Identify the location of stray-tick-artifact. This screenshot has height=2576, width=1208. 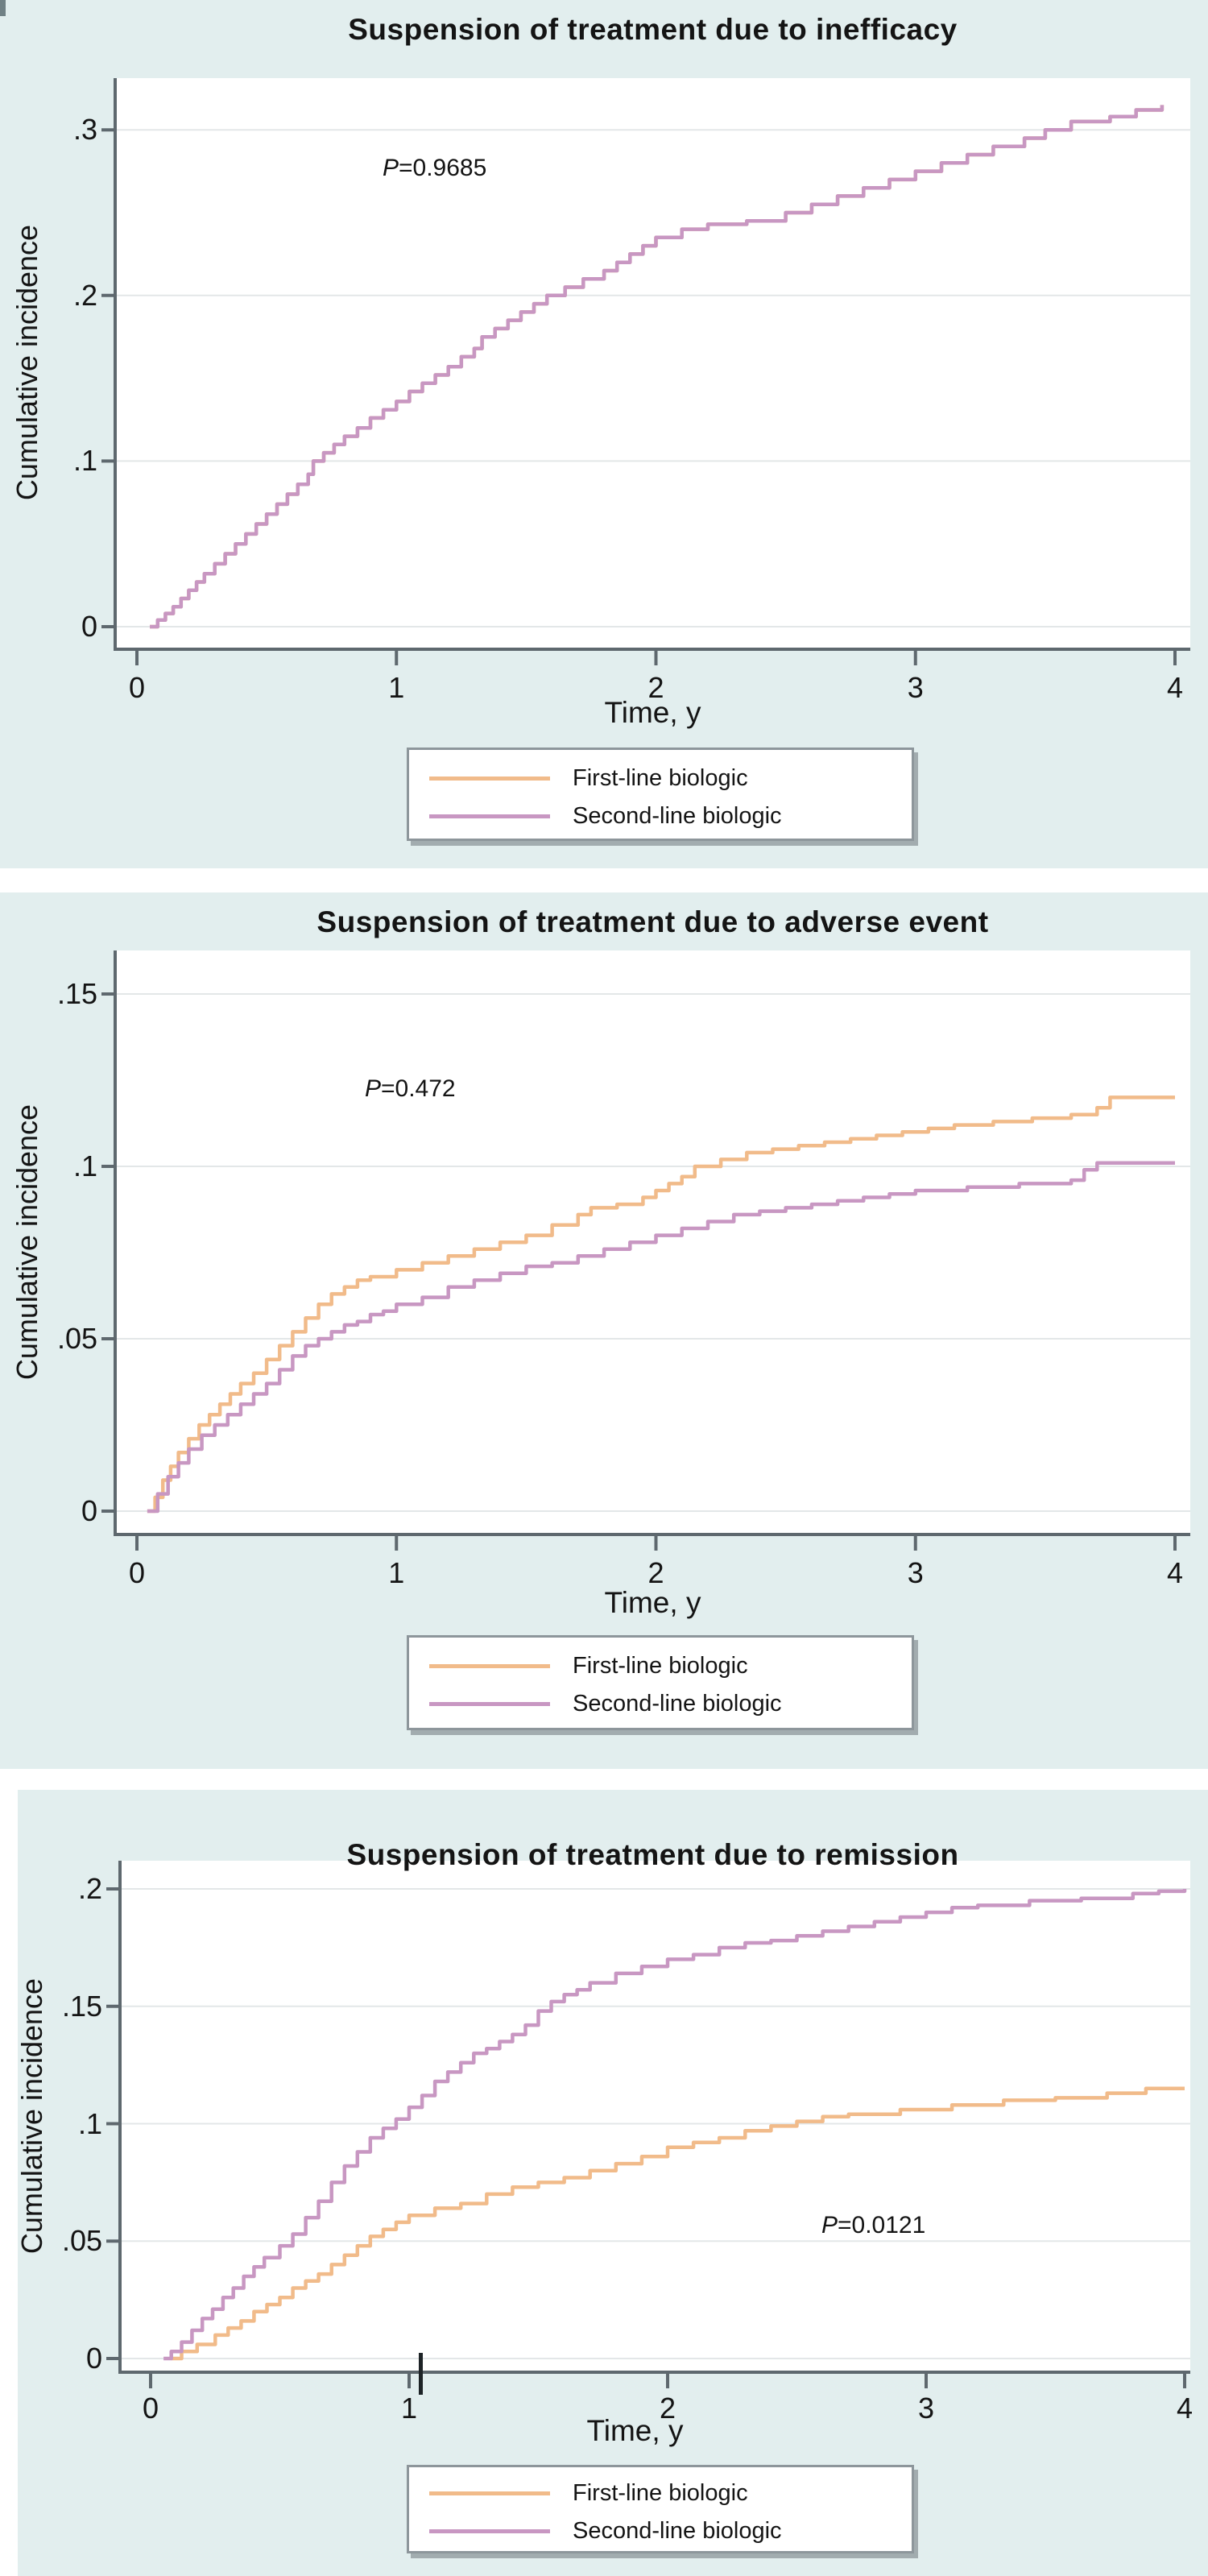
(421, 2374).